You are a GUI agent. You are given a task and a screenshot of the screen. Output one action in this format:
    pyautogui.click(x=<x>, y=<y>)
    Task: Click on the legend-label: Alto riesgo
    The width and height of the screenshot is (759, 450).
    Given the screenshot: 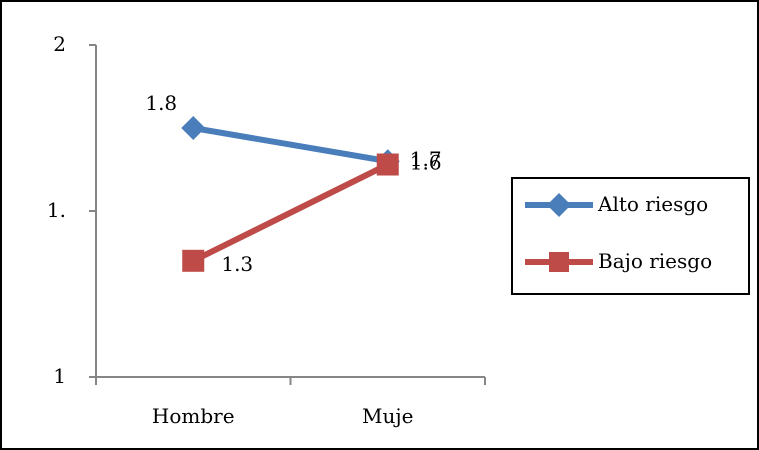 What is the action you would take?
    pyautogui.click(x=652, y=204)
    